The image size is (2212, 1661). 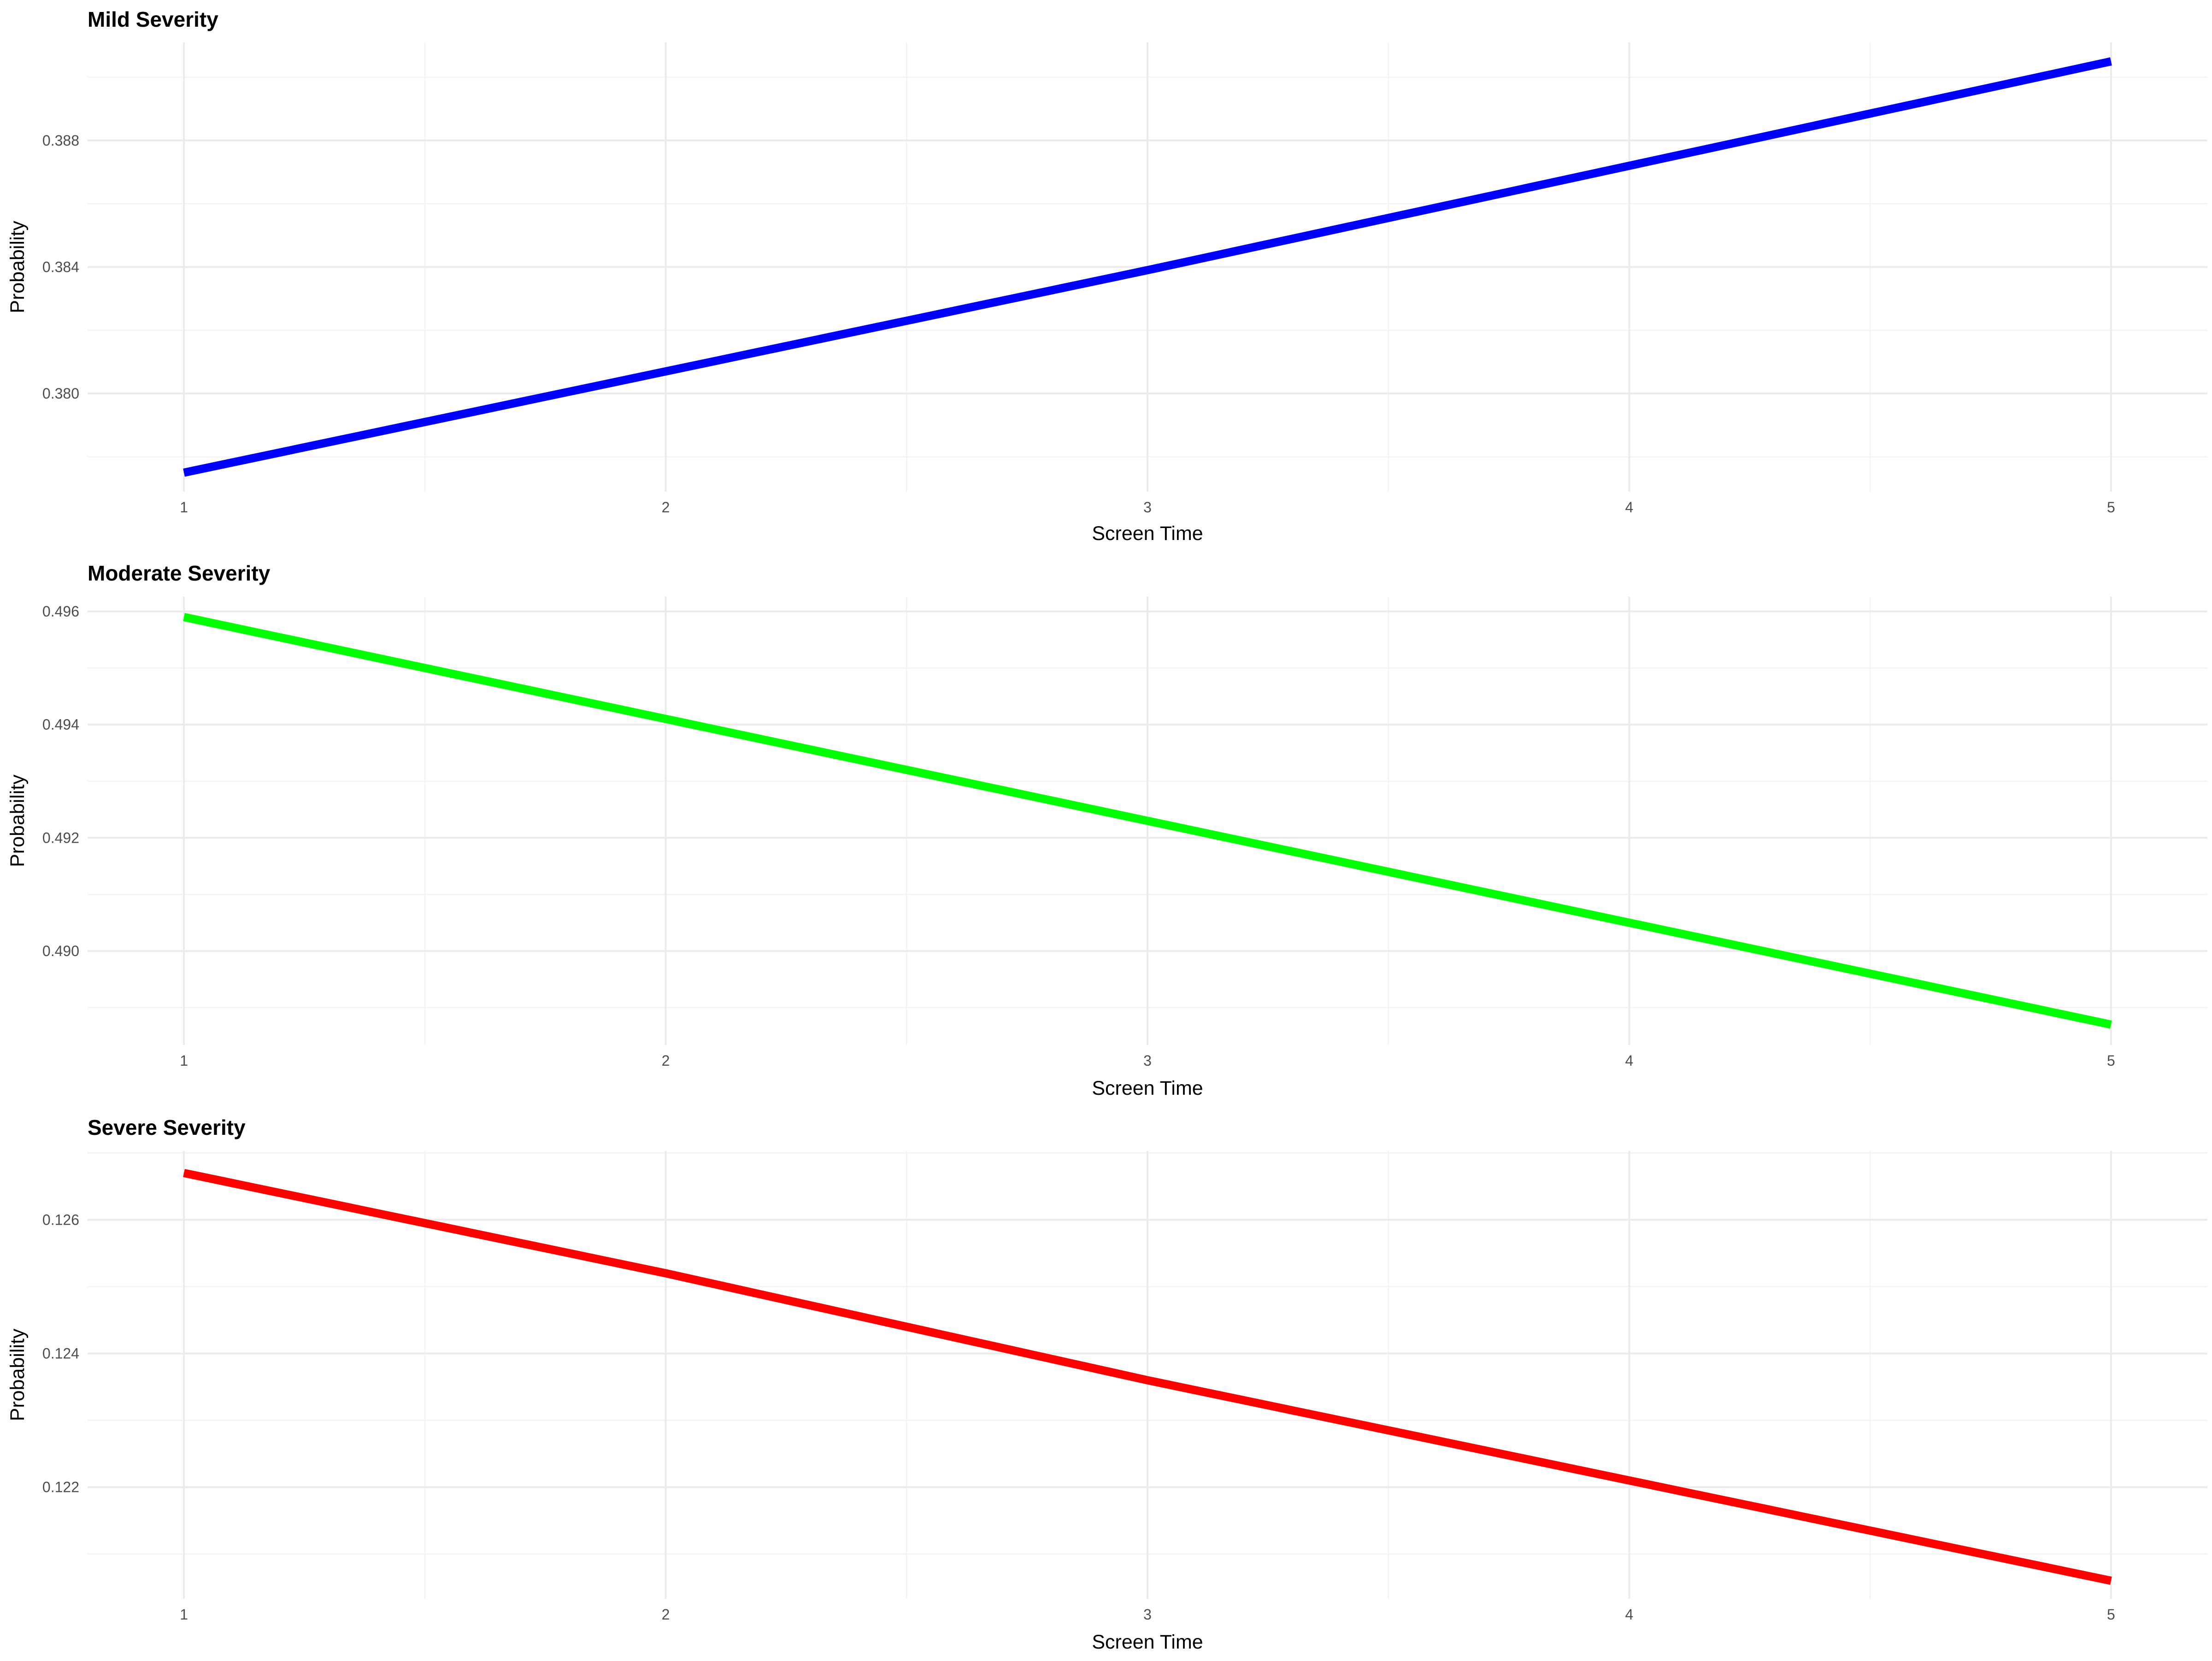 What do you see at coordinates (60, 837) in the screenshot?
I see `y-tick-label: 0.492` at bounding box center [60, 837].